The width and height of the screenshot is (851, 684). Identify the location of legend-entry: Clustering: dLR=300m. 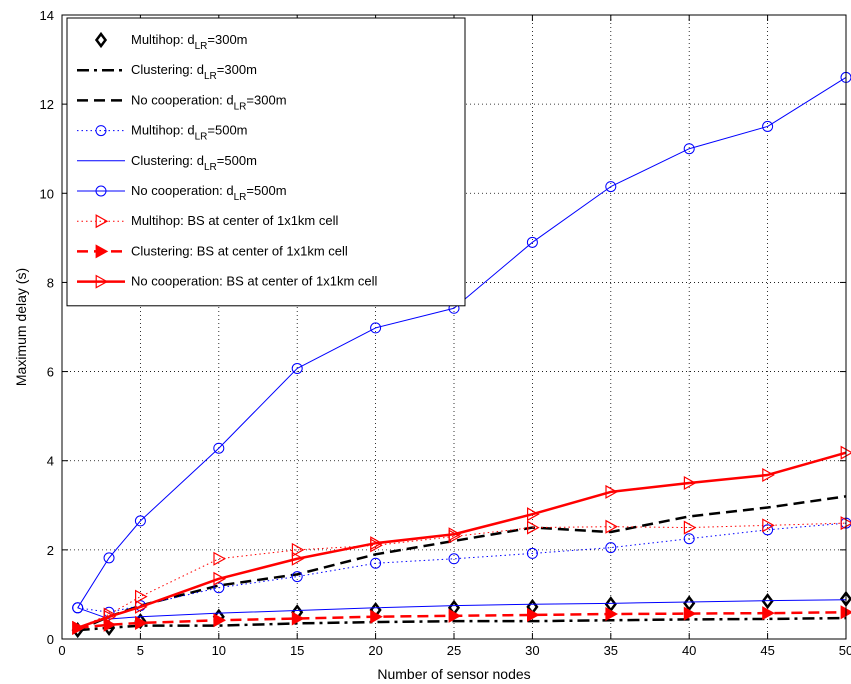
(167, 72).